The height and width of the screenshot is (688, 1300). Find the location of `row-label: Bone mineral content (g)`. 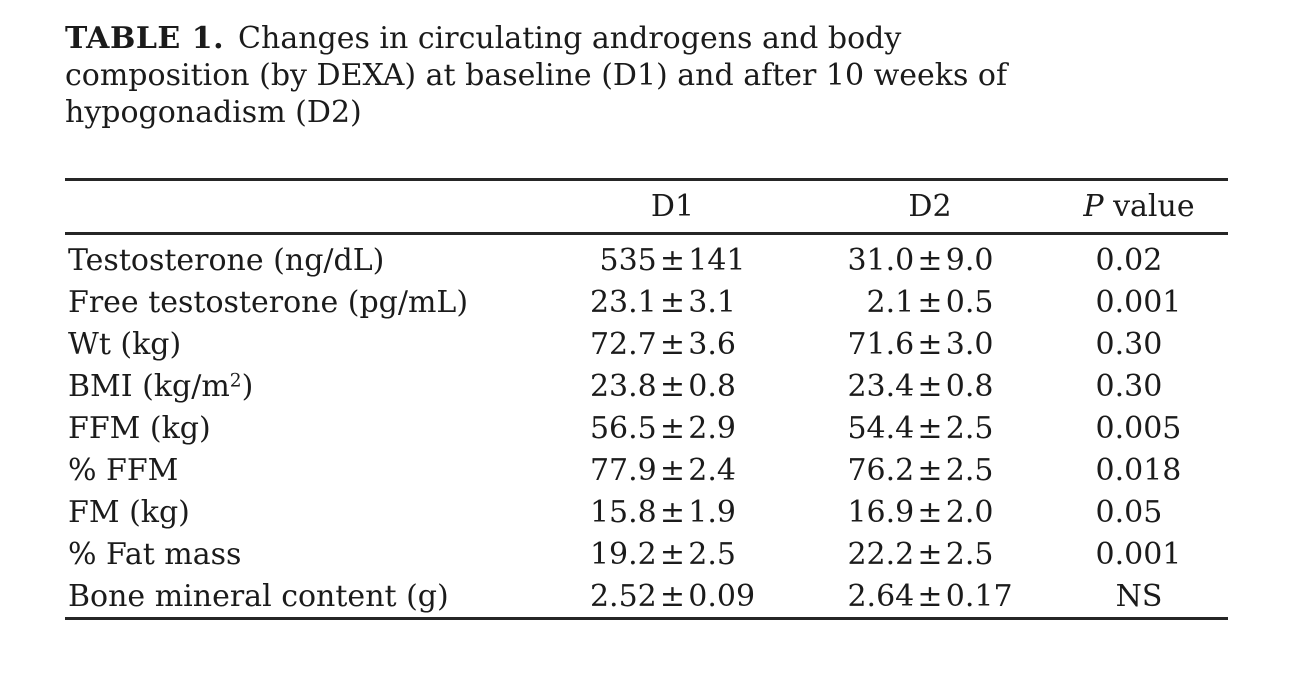

row-label: Bone mineral content (g) is located at coordinates (258, 596).